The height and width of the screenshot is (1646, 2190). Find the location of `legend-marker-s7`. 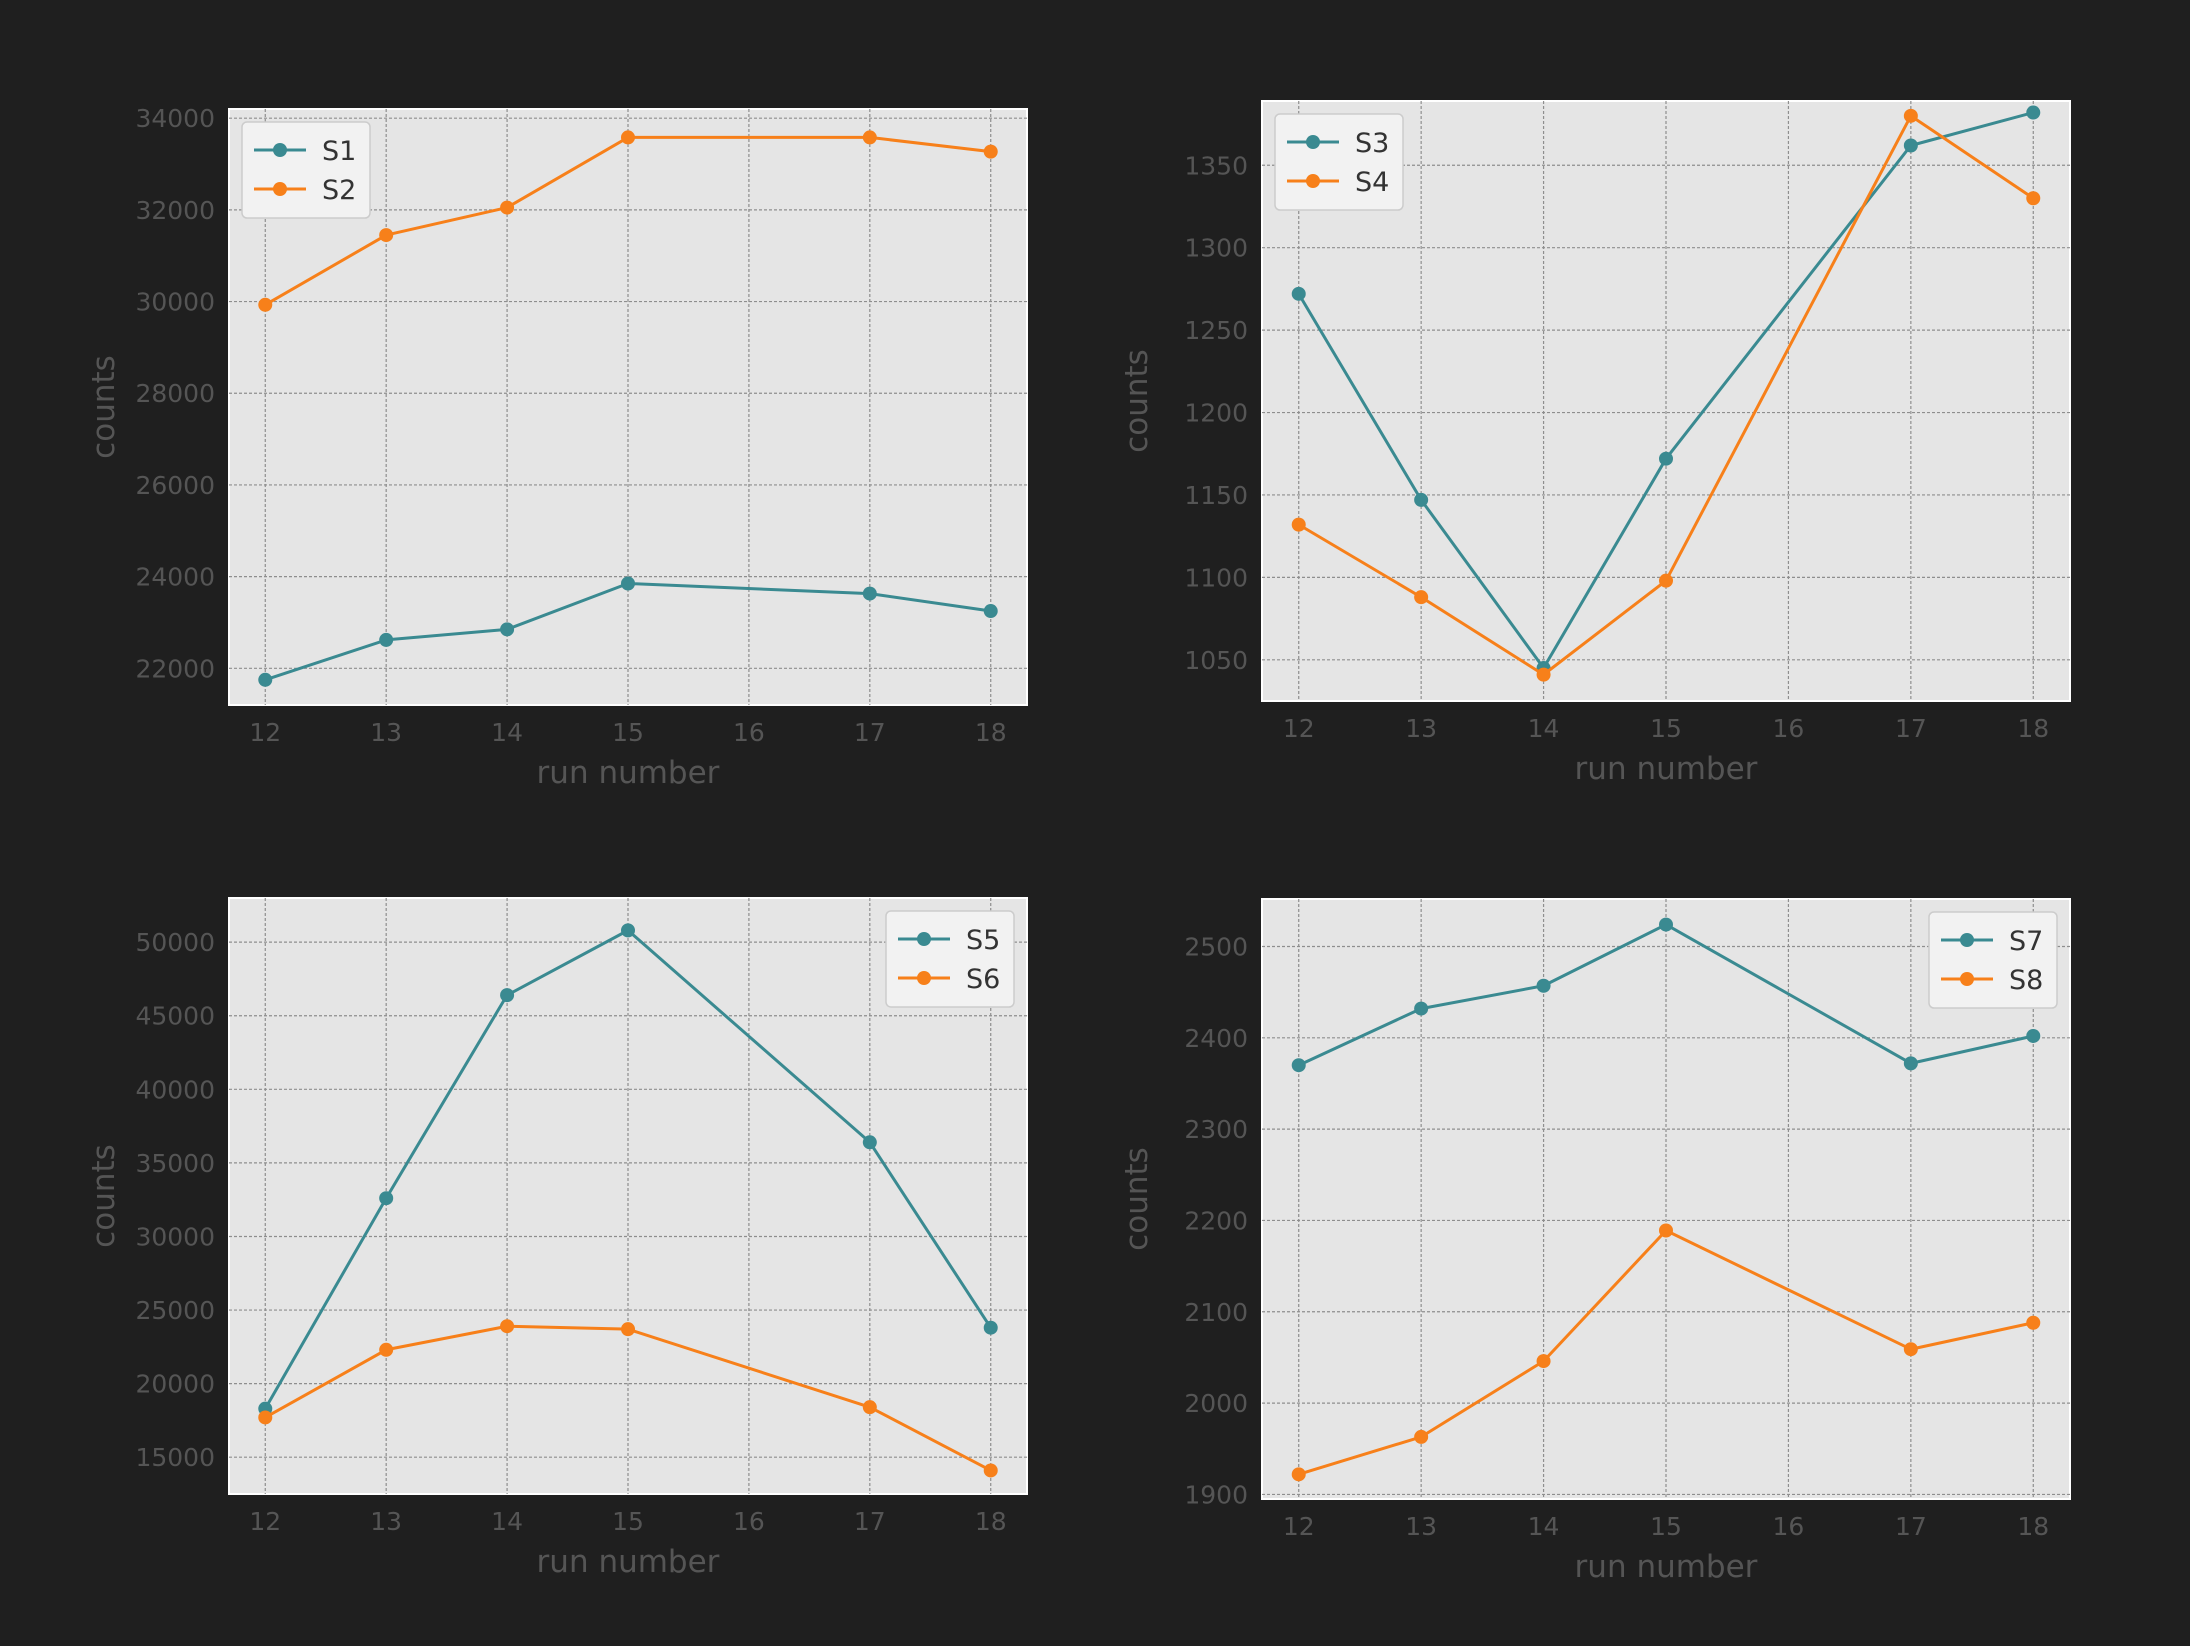

legend-marker-s7 is located at coordinates (1967, 940).